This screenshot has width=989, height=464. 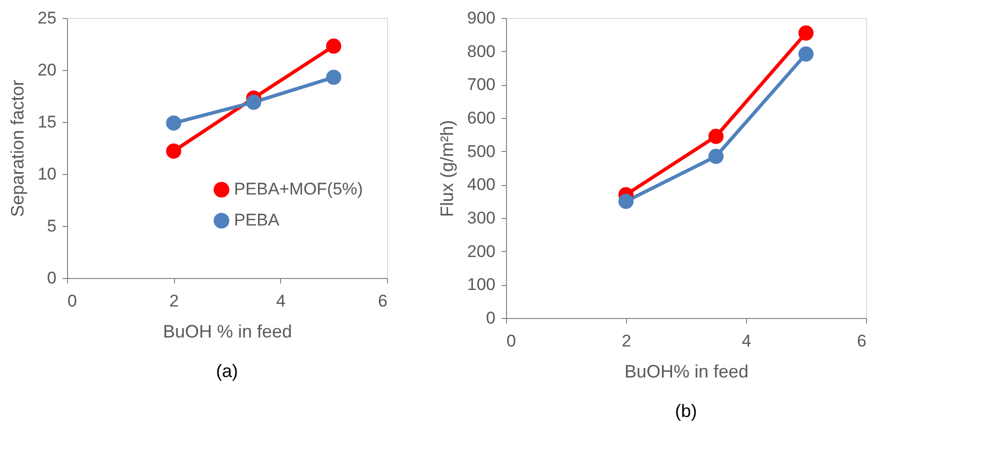 I want to click on text: (a), so click(x=227, y=371).